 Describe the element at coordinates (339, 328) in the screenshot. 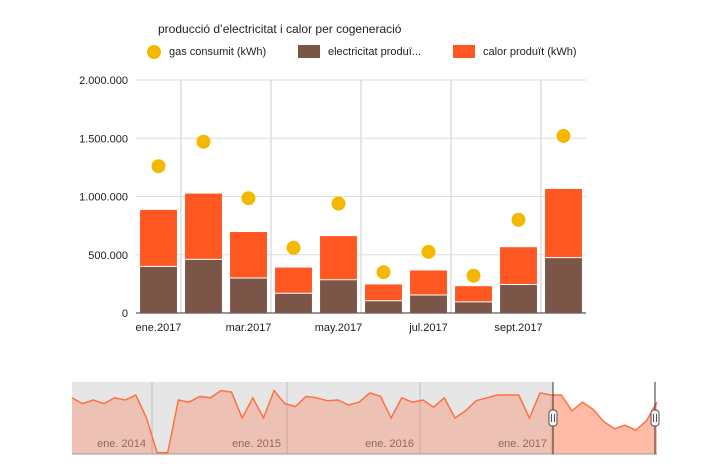

I see `x-tick-label: may.2017` at that location.